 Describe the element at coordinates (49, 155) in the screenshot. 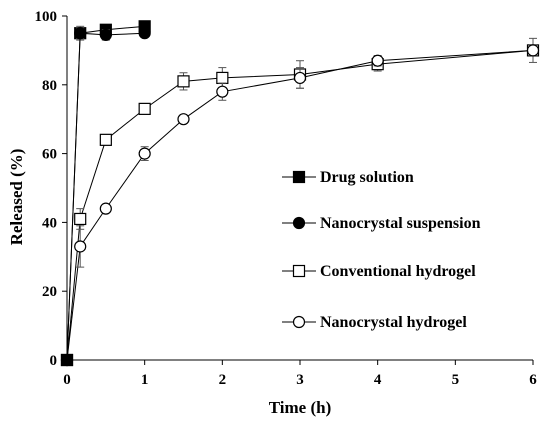

I see `y-tick-label: 60` at that location.